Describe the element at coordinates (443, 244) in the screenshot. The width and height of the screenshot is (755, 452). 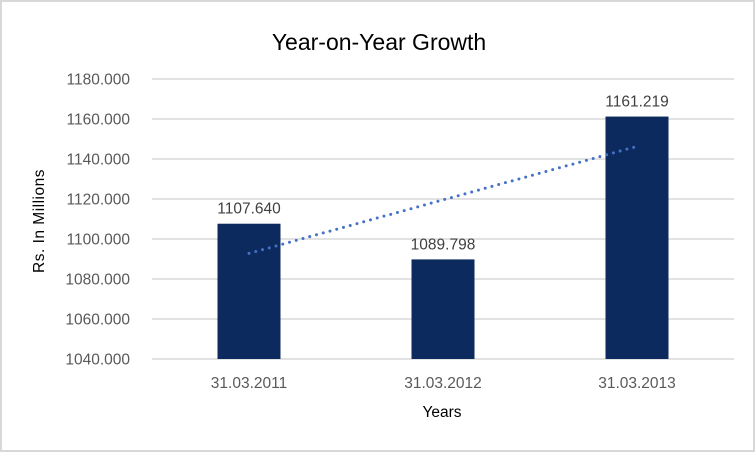
I see `bar-data-label: 1089.798` at that location.